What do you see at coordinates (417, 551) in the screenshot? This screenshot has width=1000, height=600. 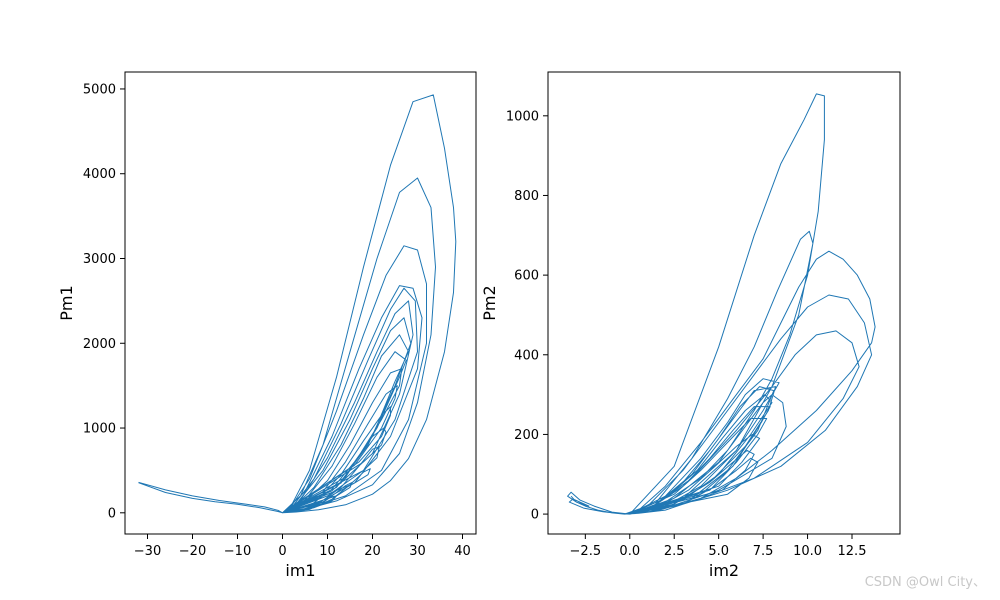 I see `left-x-tick-label: 30` at bounding box center [417, 551].